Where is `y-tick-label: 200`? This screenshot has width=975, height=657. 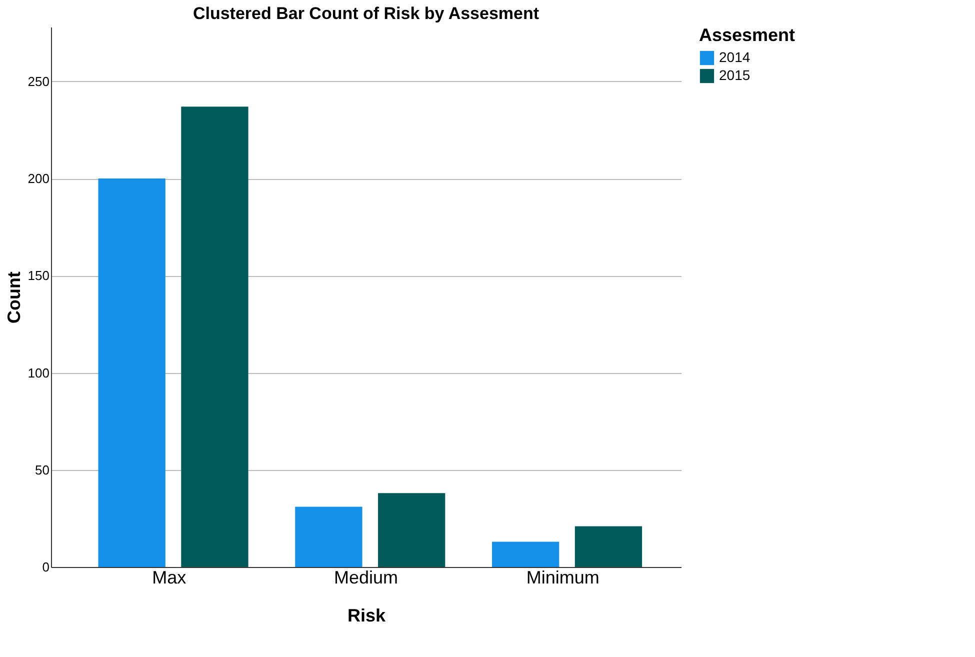
y-tick-label: 200 is located at coordinates (39, 178).